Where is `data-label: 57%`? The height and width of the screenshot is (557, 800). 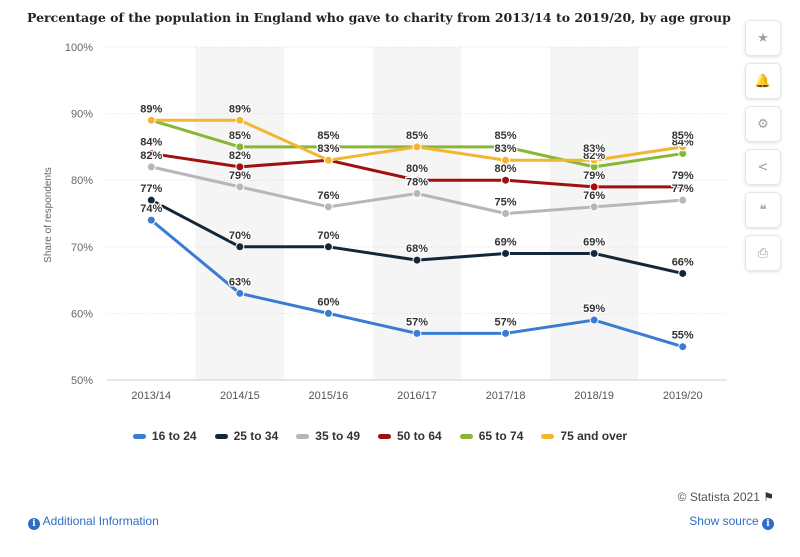
data-label: 57% is located at coordinates (417, 322).